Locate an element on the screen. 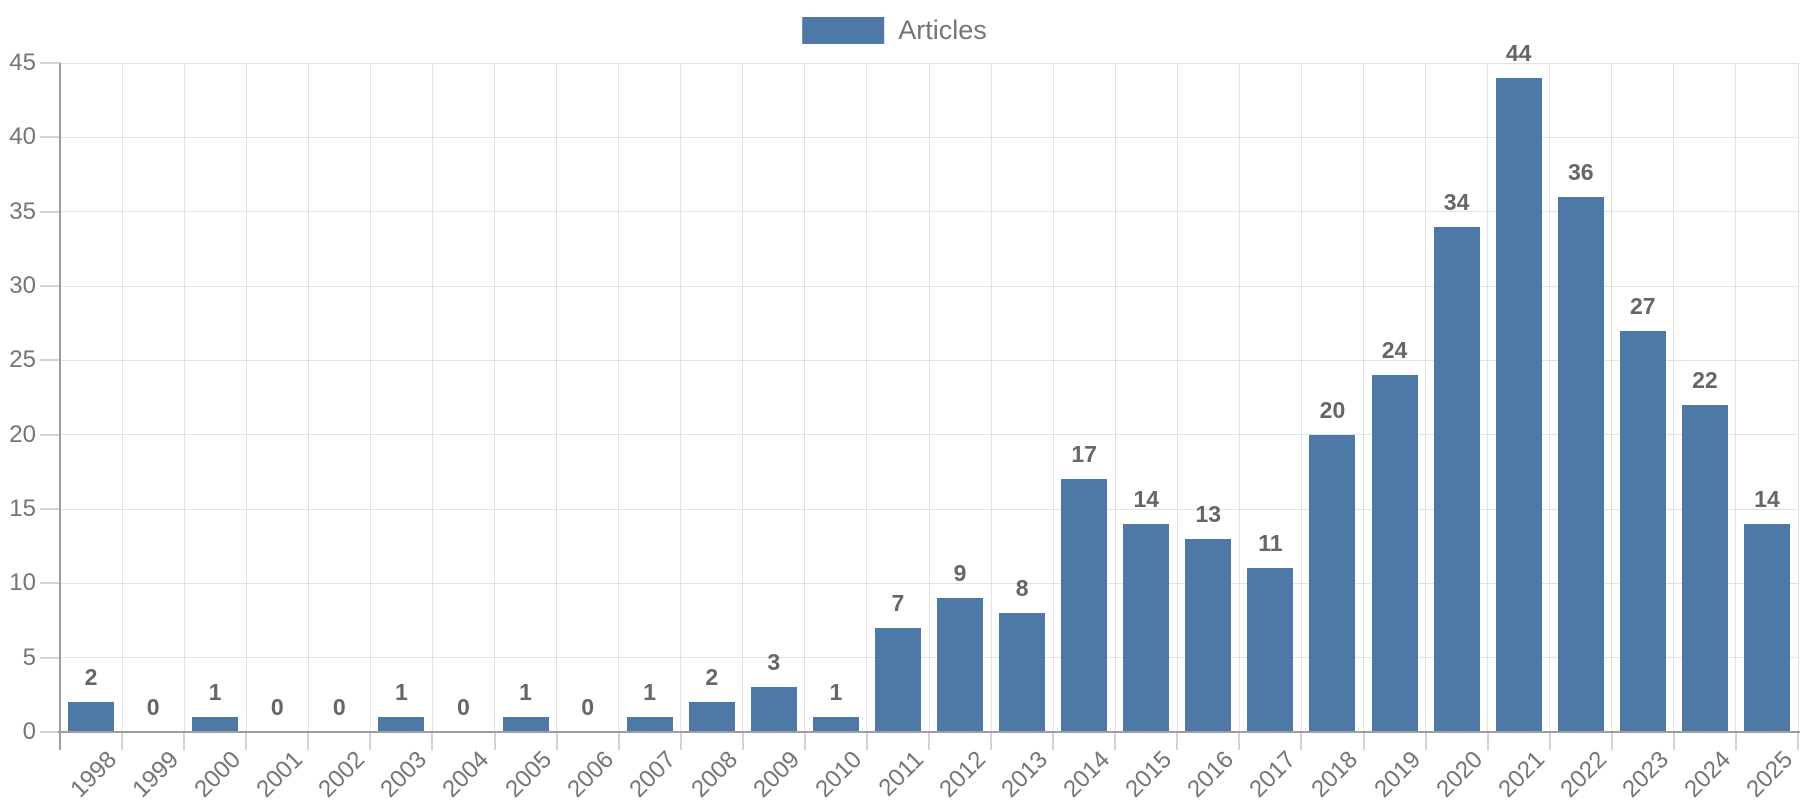 The height and width of the screenshot is (800, 1800). bar-2022 is located at coordinates (1580, 464).